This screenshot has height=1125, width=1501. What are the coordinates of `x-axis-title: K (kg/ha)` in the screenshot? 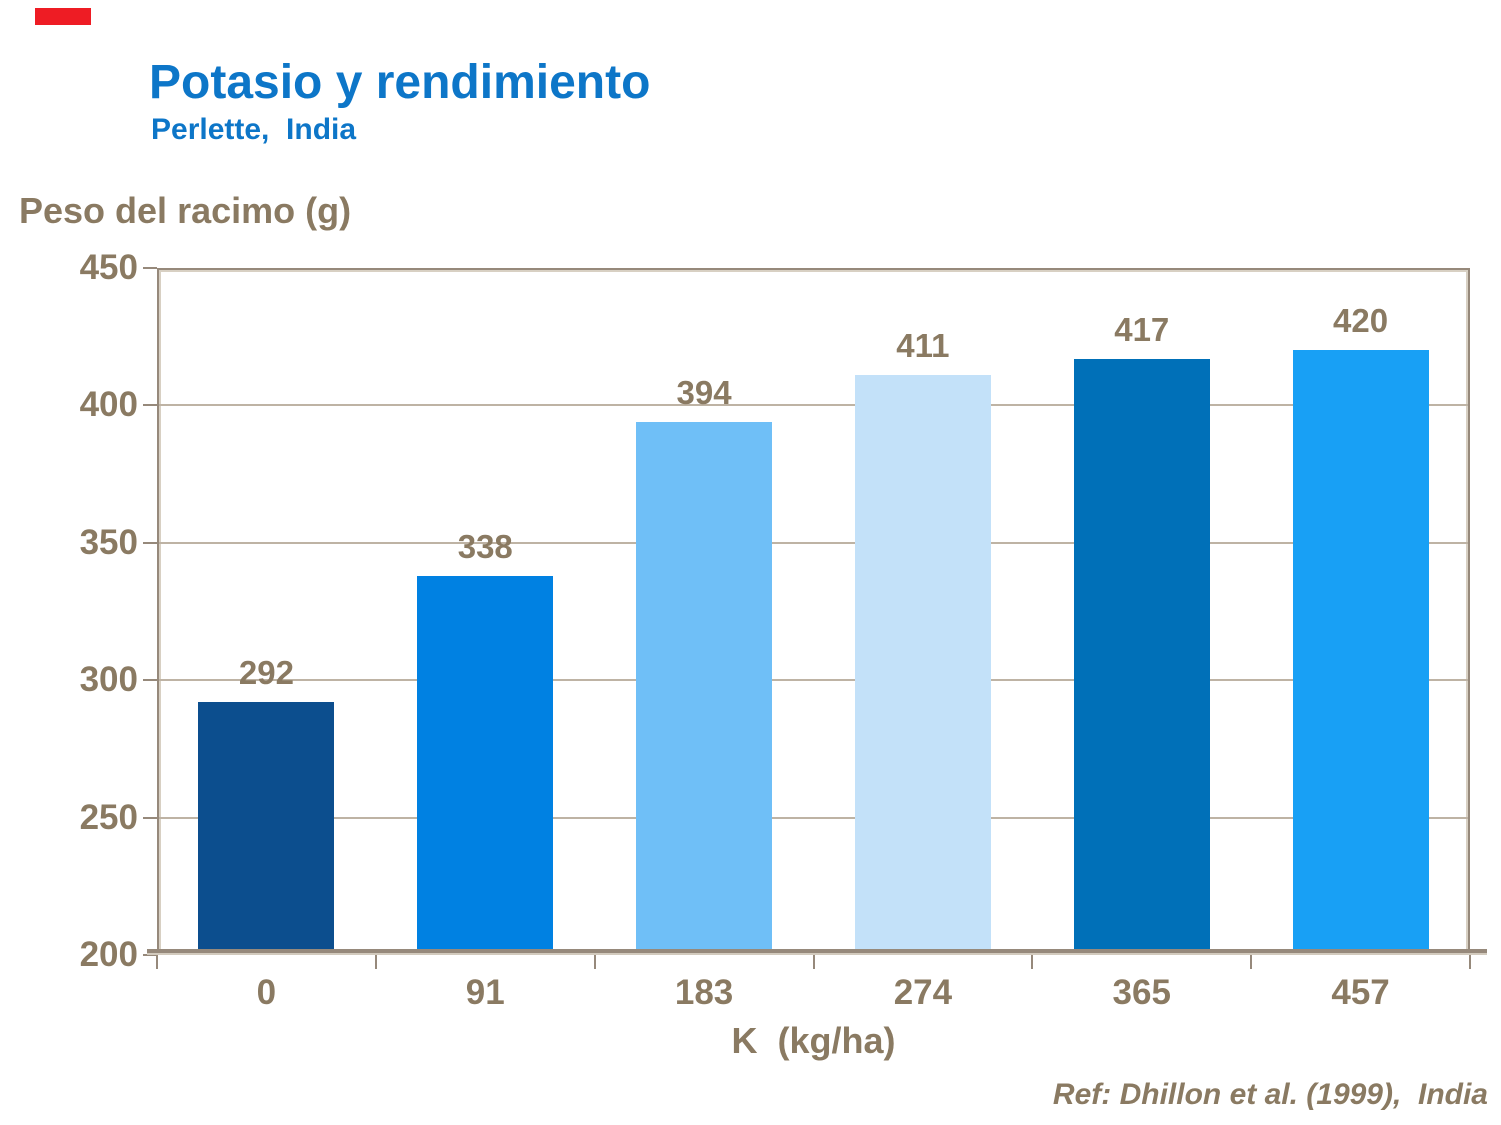 It's located at (813, 1040).